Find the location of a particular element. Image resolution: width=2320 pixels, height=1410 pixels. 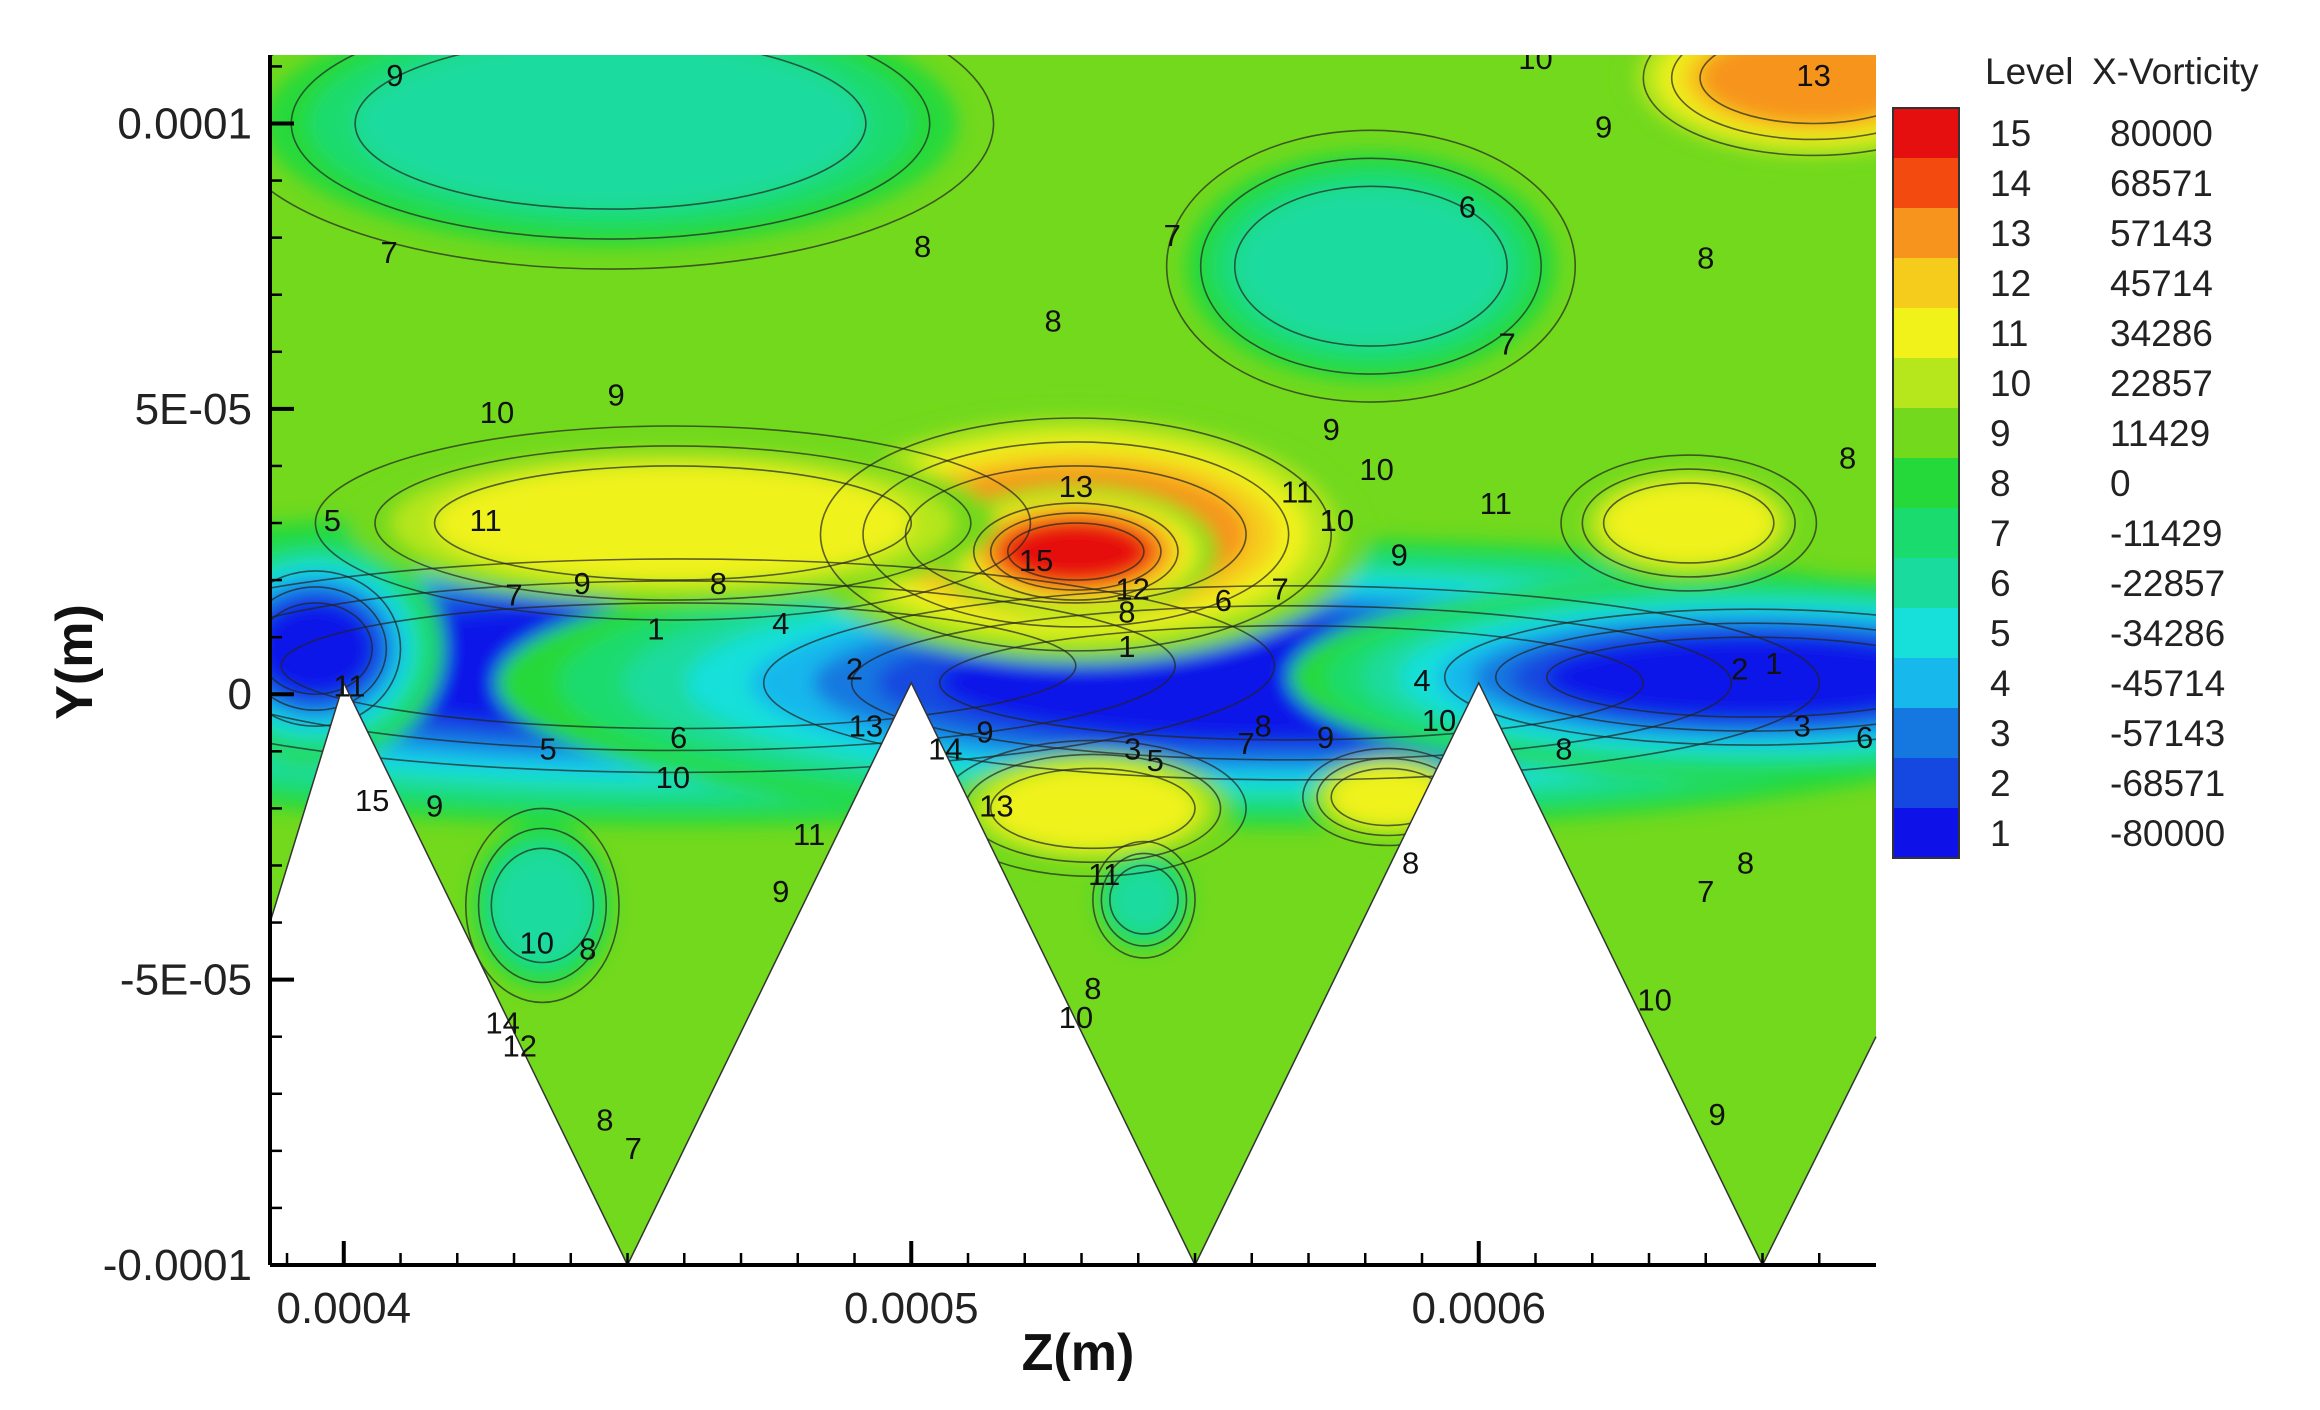

contour-label: 13 is located at coordinates (1813, 75).